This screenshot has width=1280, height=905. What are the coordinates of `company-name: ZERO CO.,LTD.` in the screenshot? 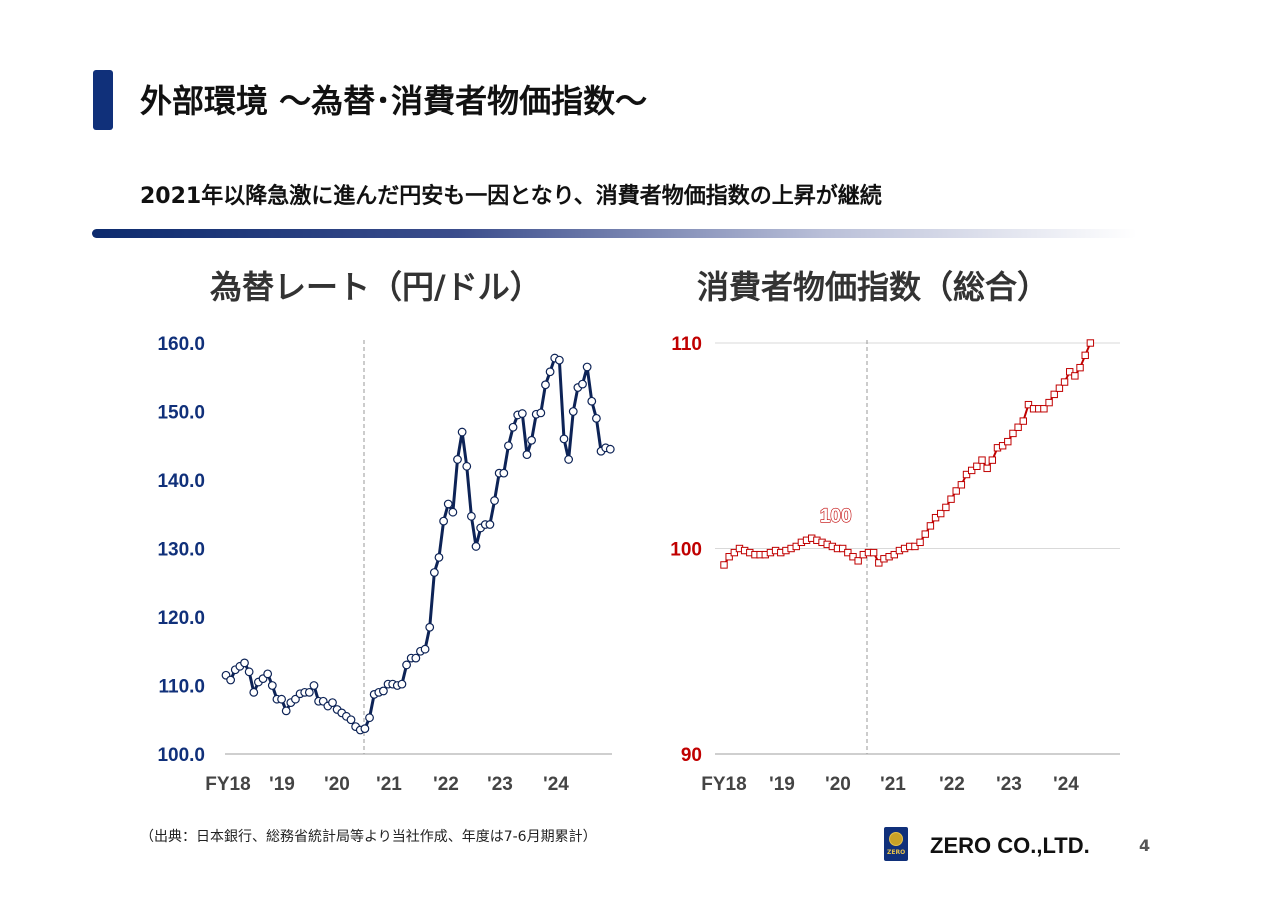 It's located at (1010, 845).